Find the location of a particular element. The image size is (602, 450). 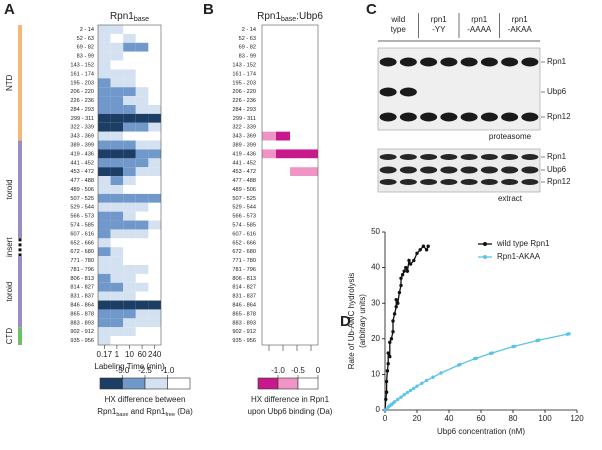

row-label: 69 - 82 is located at coordinates (247, 48).